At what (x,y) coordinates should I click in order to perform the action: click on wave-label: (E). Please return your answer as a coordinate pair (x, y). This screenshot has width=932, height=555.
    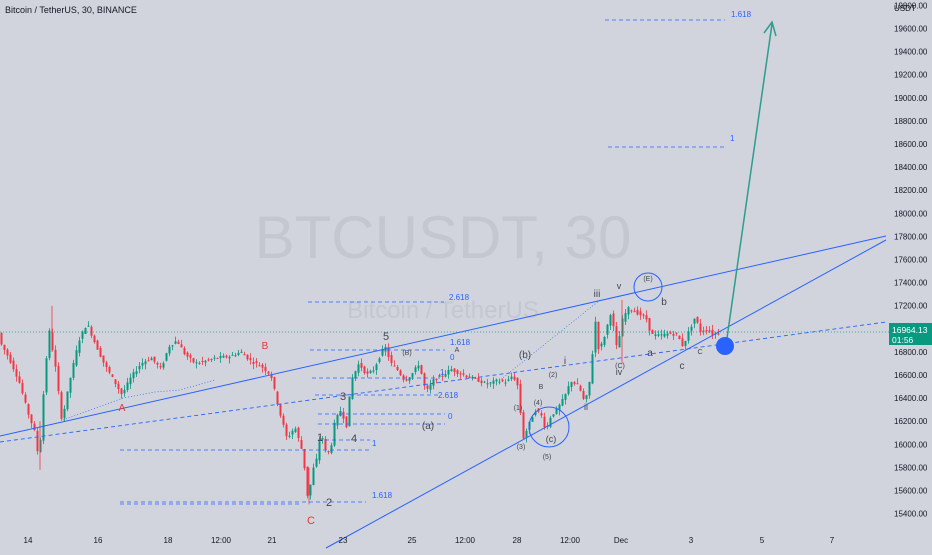
    Looking at the image, I should click on (647, 279).